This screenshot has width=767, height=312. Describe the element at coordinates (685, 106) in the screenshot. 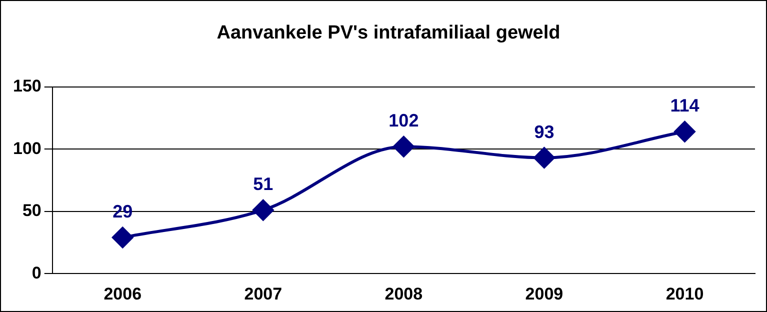

I see `data-label: 114` at that location.